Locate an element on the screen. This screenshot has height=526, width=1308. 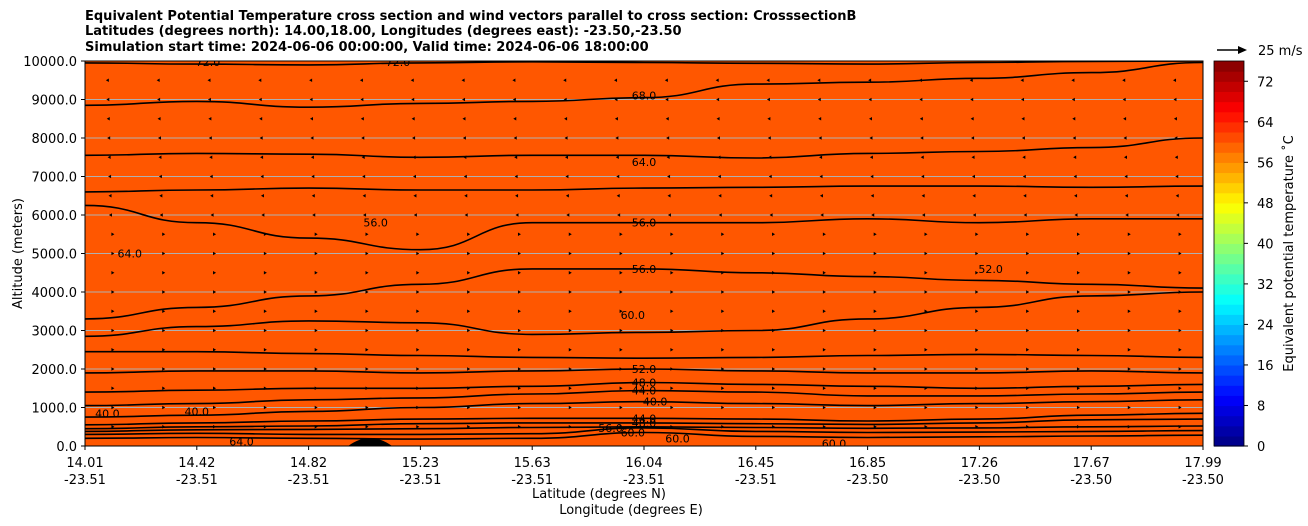
x-tick-lat-label: 16.85 is located at coordinates (867, 463).